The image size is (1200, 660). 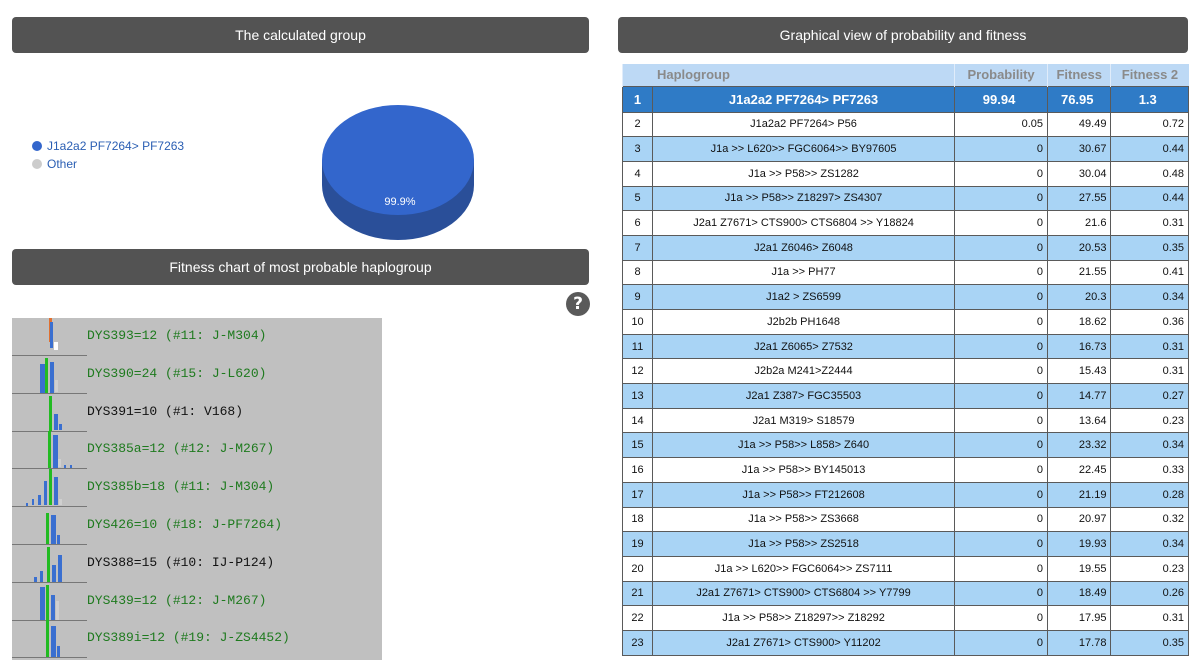 What do you see at coordinates (1149, 396) in the screenshot?
I see `fitness2-cell: 0.27` at bounding box center [1149, 396].